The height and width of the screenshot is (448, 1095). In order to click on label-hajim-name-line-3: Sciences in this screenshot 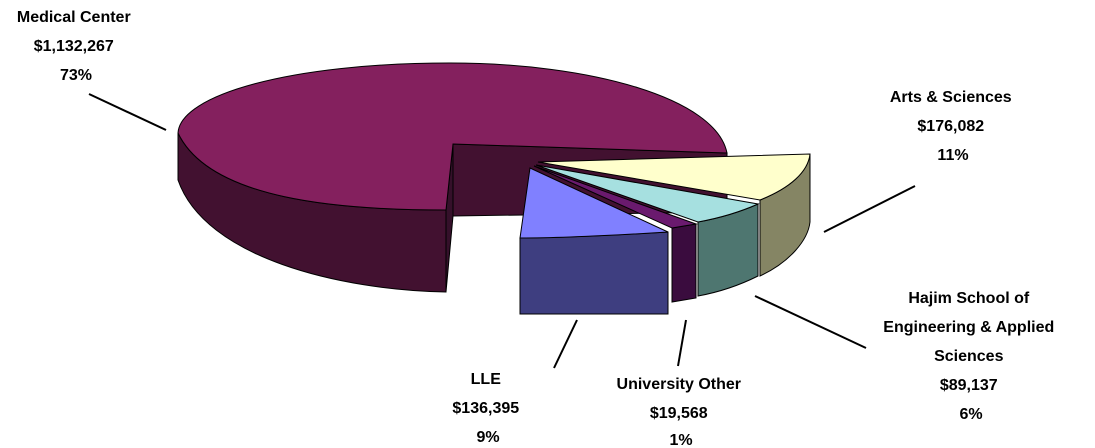, I will do `click(968, 356)`.